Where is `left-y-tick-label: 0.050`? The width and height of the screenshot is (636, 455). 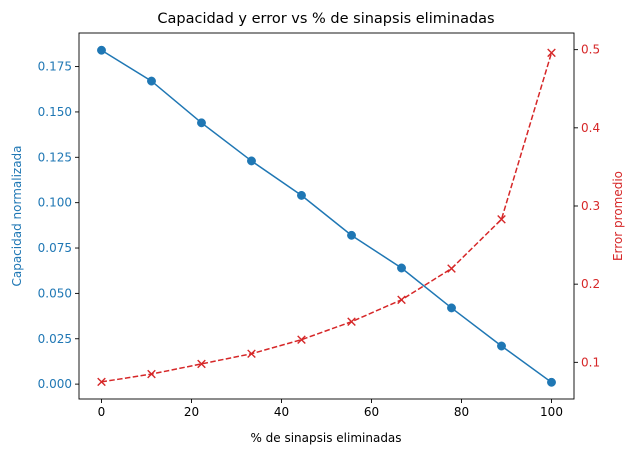
left-y-tick-label: 0.050 is located at coordinates (55, 293).